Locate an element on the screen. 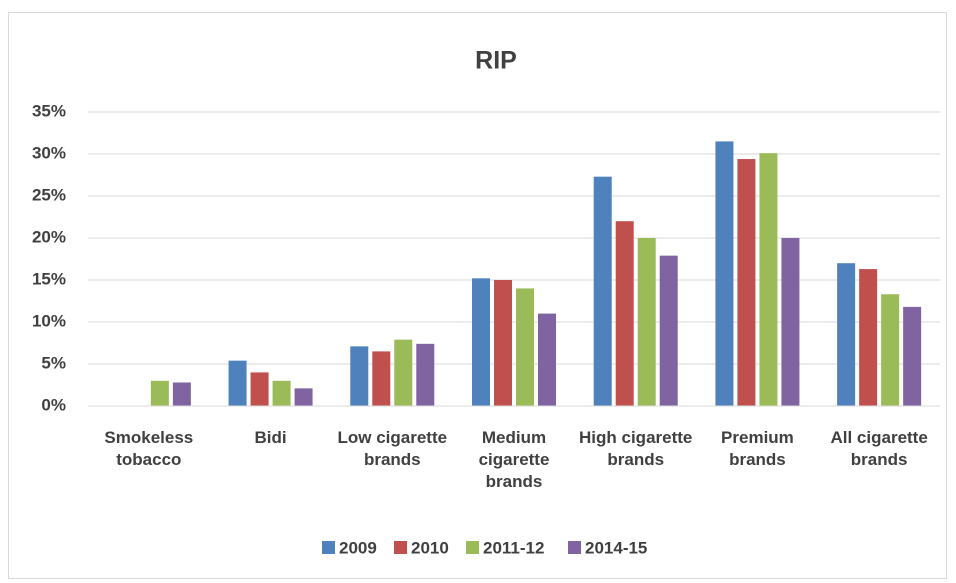 This screenshot has width=956, height=583. chart-title: RIP is located at coordinates (496, 61).